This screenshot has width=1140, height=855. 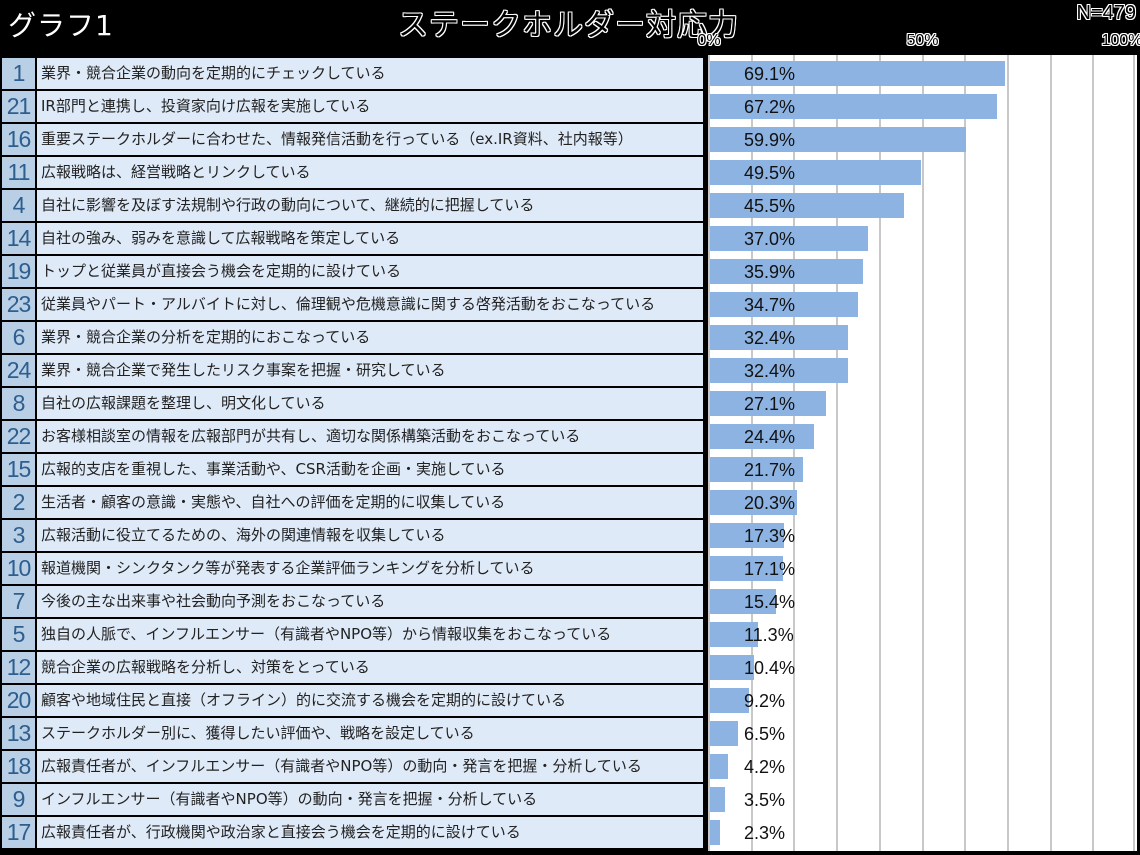 What do you see at coordinates (770, 74) in the screenshot?
I see `bar-value-label: 69.1%` at bounding box center [770, 74].